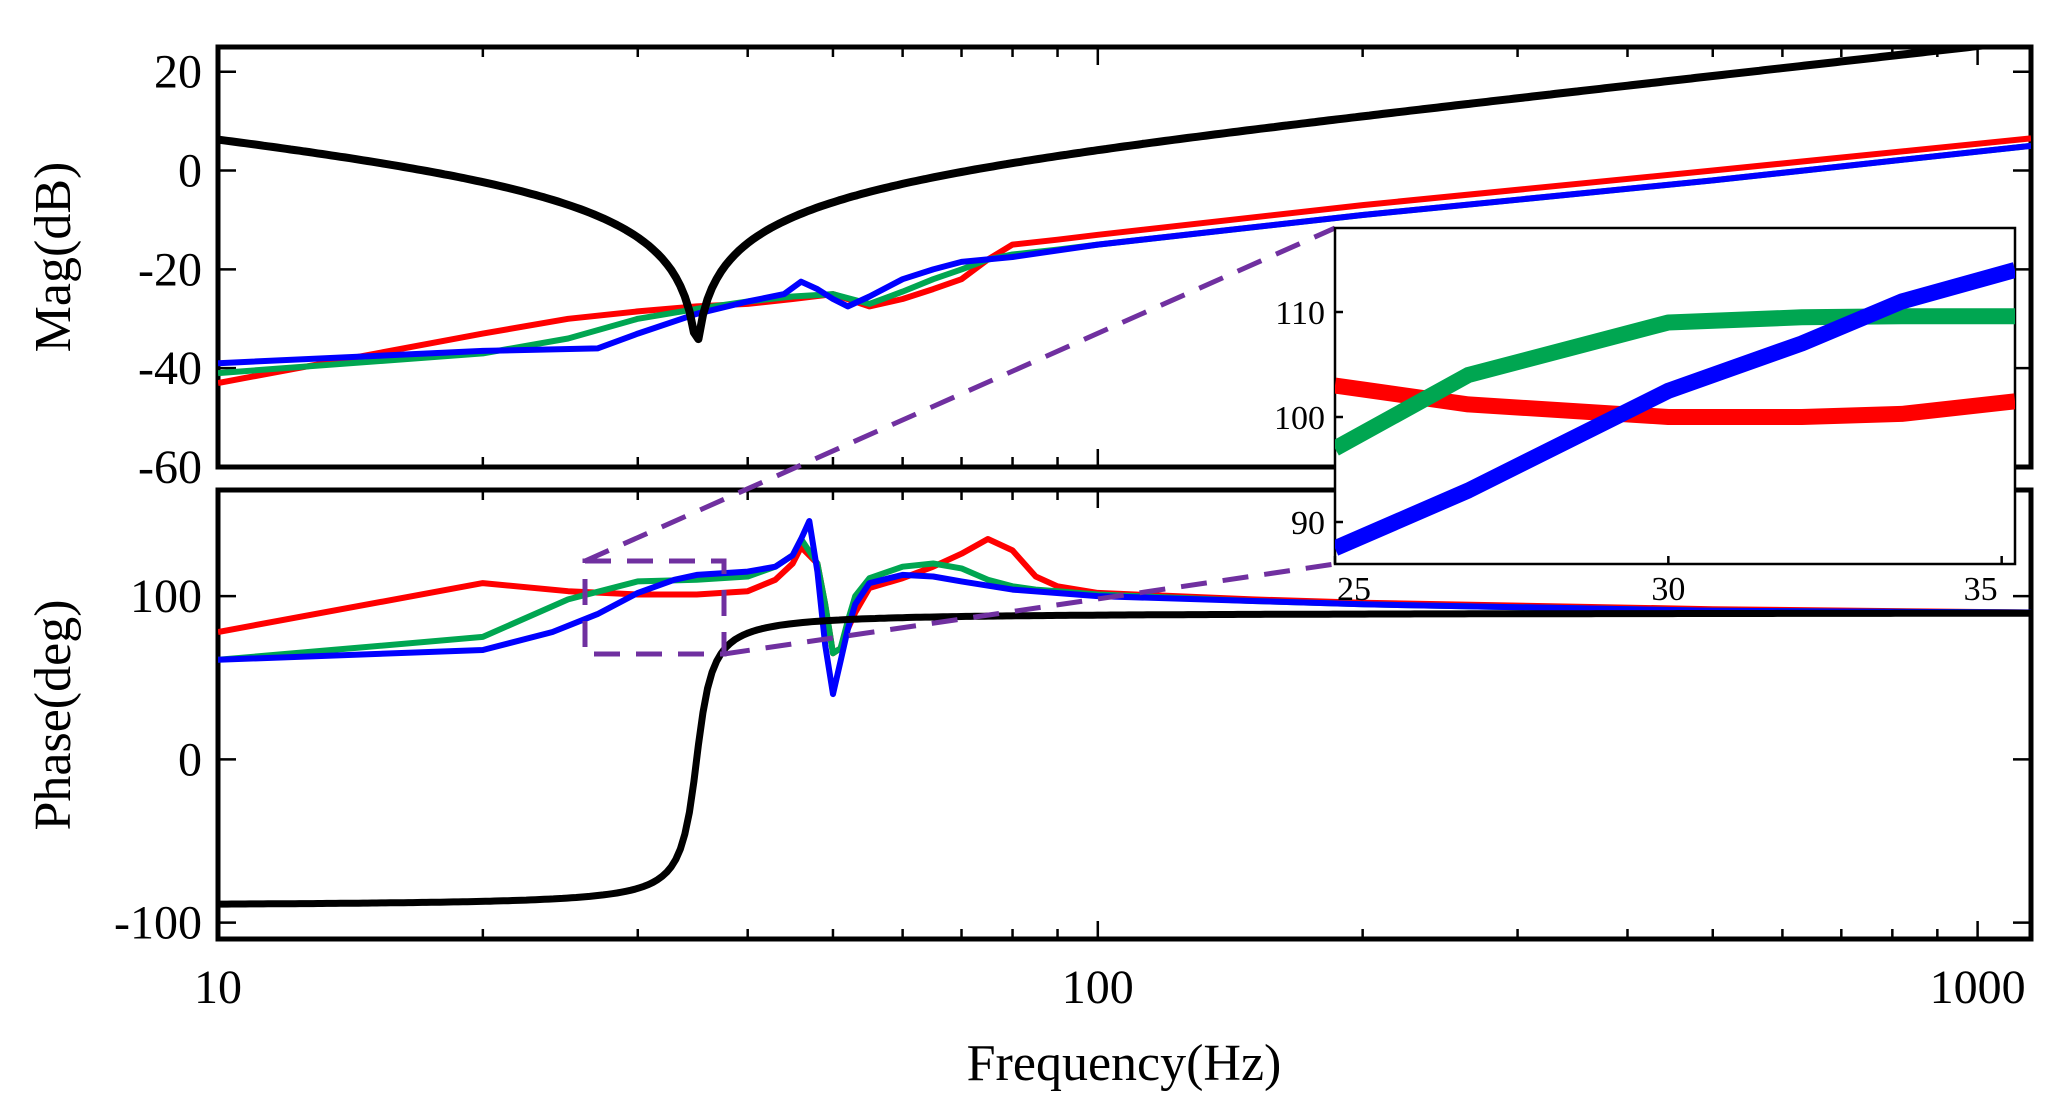  I want to click on magnitude-y-axis-label: Mag(dB), so click(53, 257).